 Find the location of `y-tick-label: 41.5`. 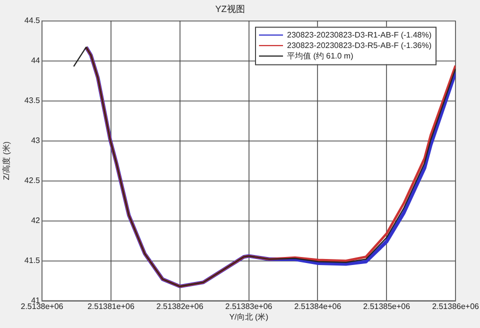

y-tick-label: 41.5 is located at coordinates (32, 261).